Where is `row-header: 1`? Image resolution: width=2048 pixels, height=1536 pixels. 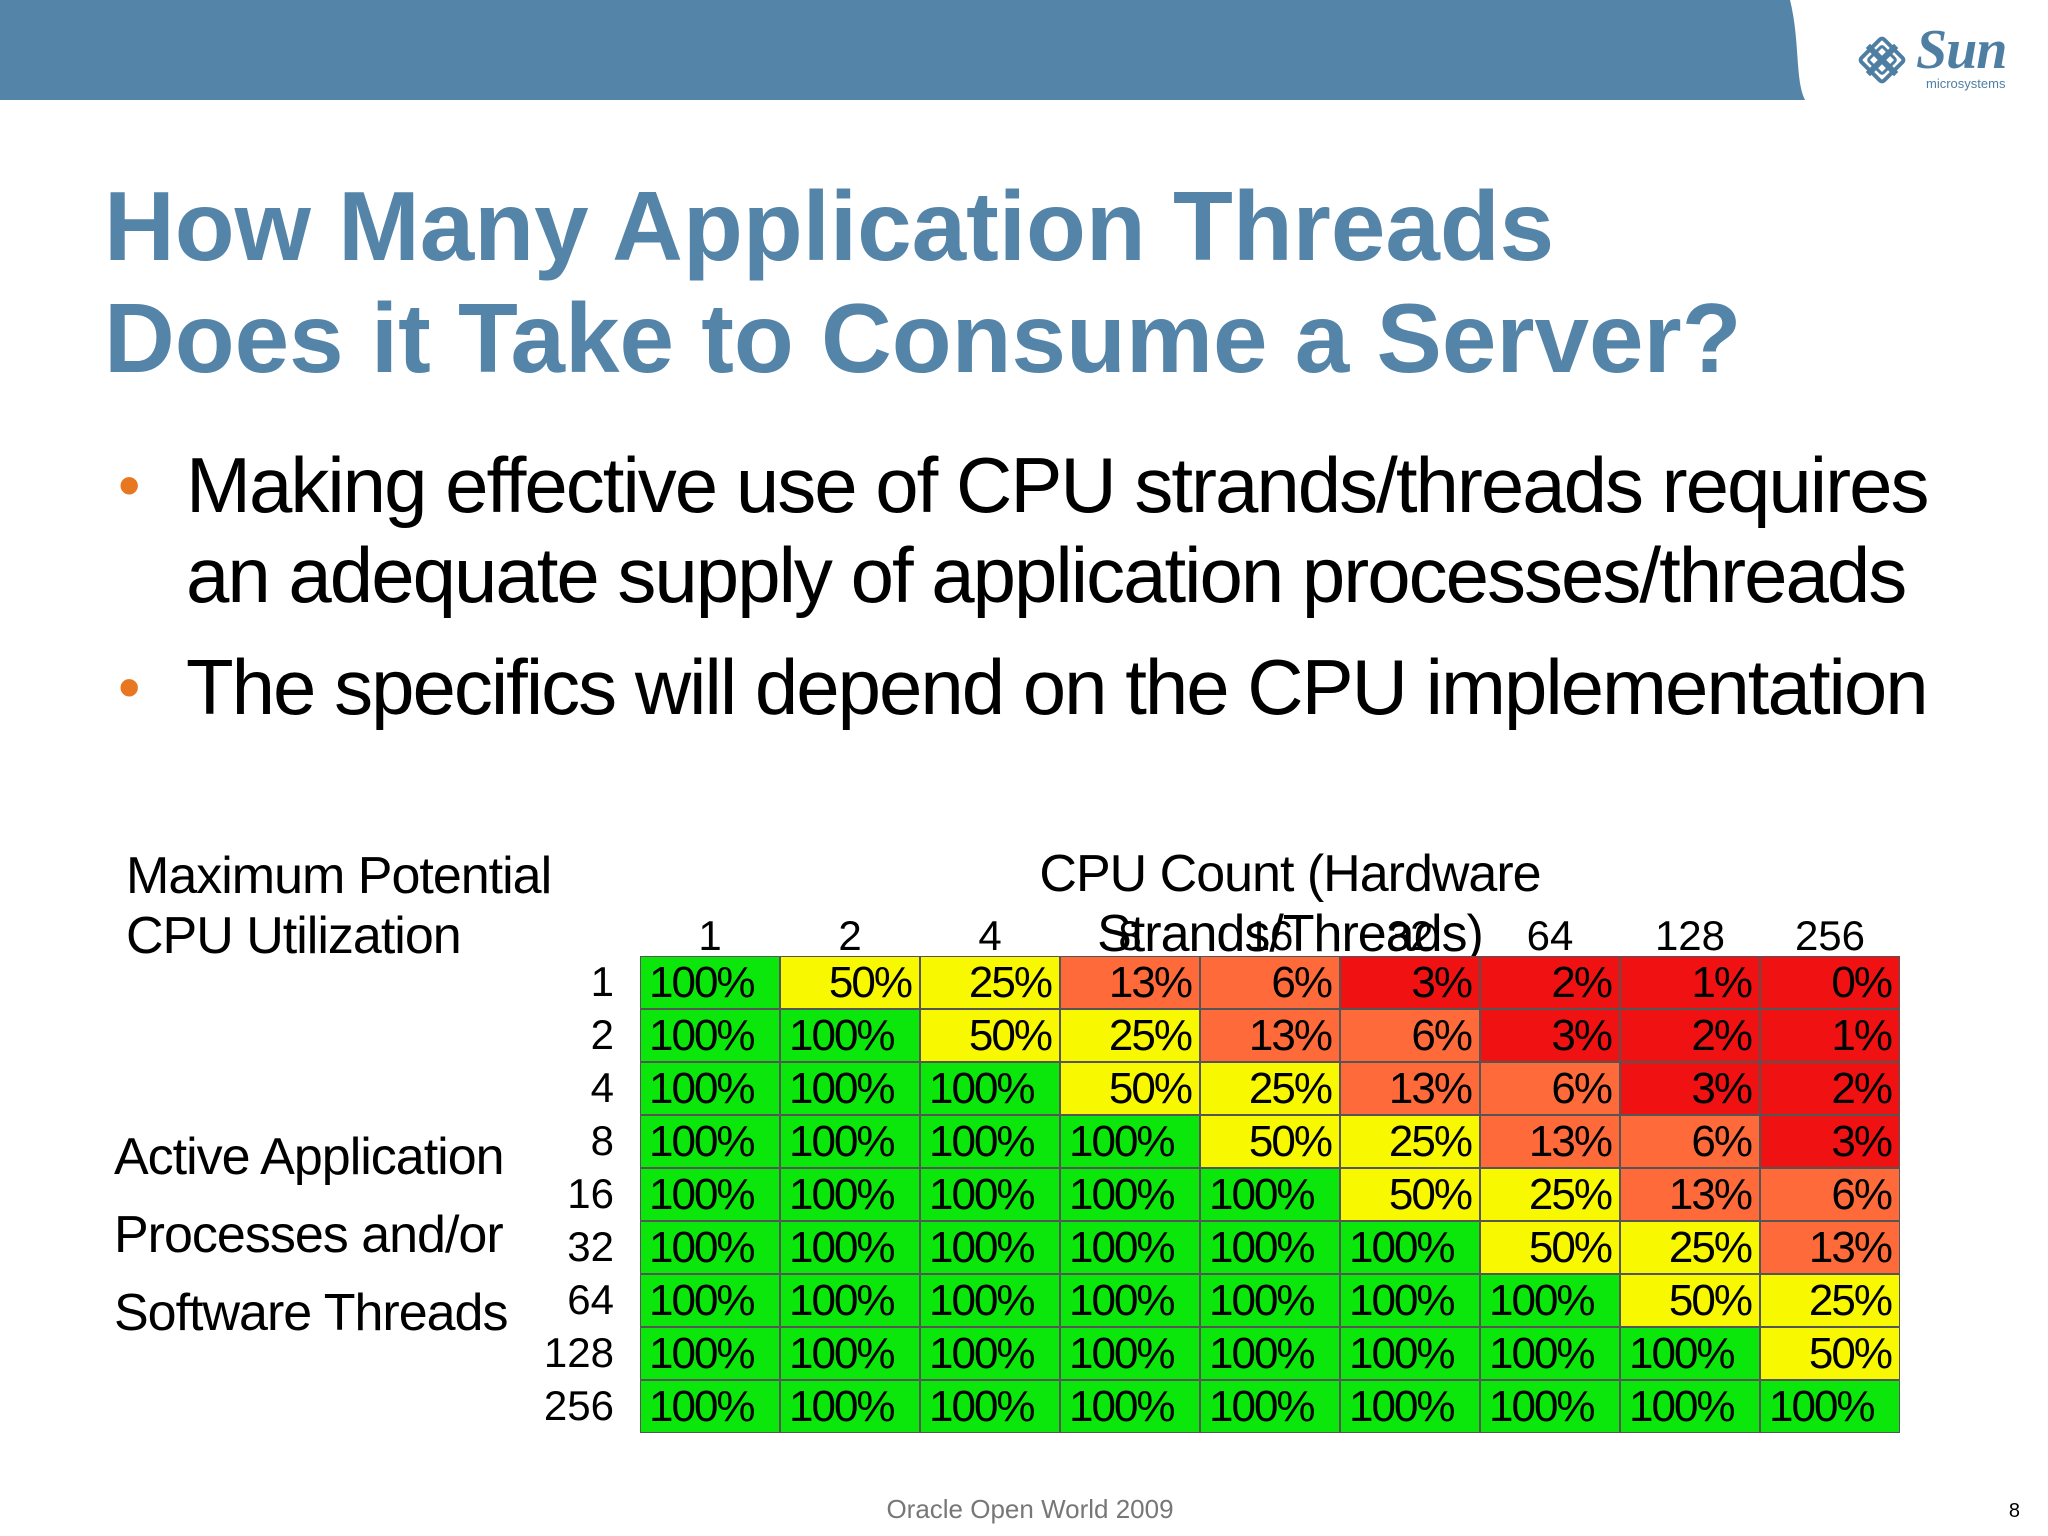
row-header: 1 is located at coordinates (602, 981).